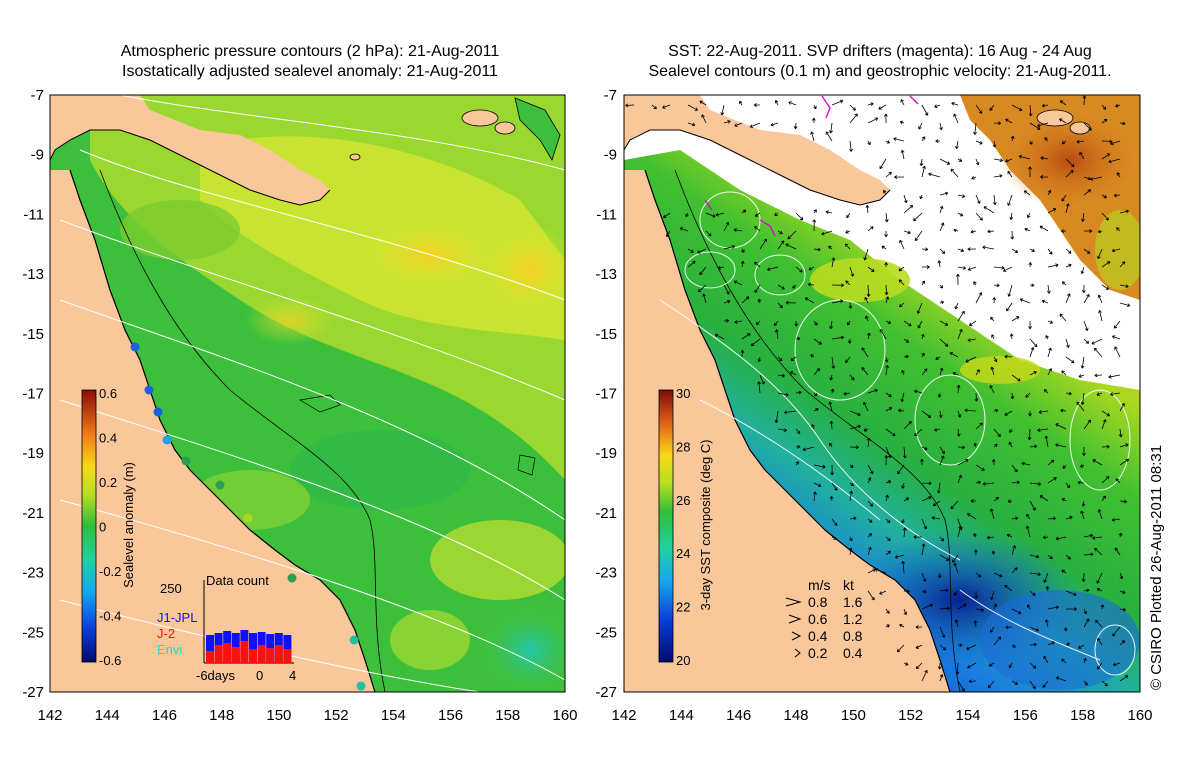 Image resolution: width=1200 pixels, height=780 pixels. Describe the element at coordinates (33, 453) in the screenshot. I see `left-lat-label: -19` at that location.